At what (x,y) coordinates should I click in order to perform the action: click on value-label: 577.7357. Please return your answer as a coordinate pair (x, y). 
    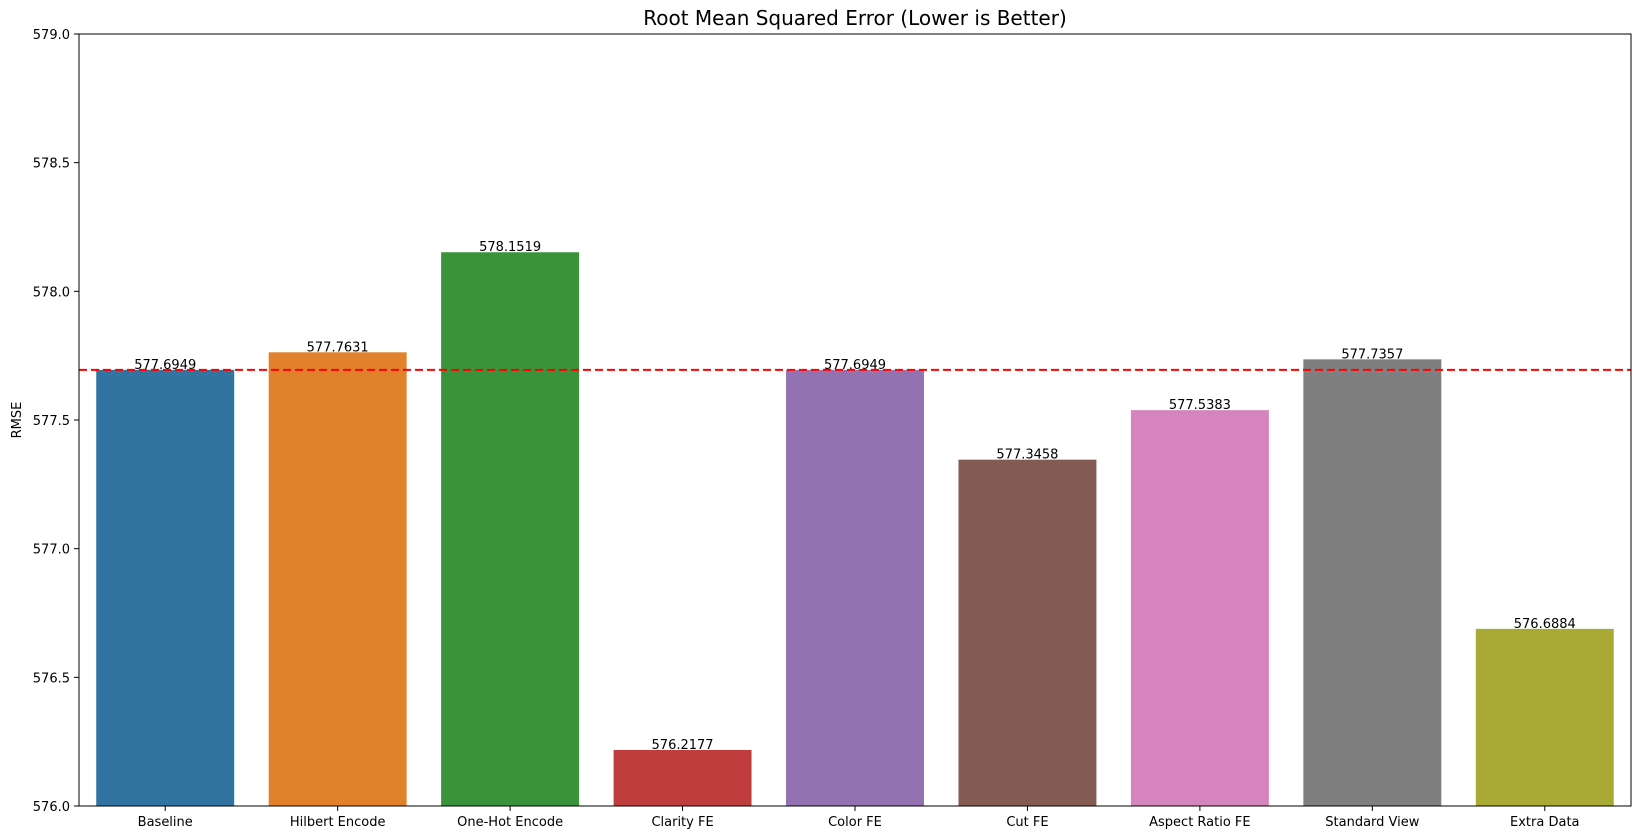
    Looking at the image, I should click on (1372, 354).